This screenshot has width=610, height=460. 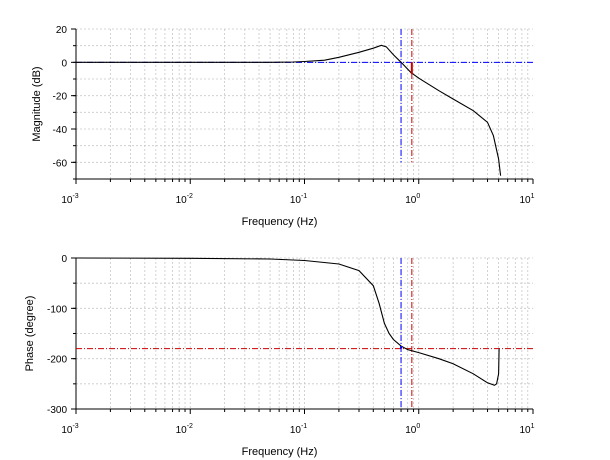 I want to click on mag-y-tick-label: 20, so click(x=62, y=30).